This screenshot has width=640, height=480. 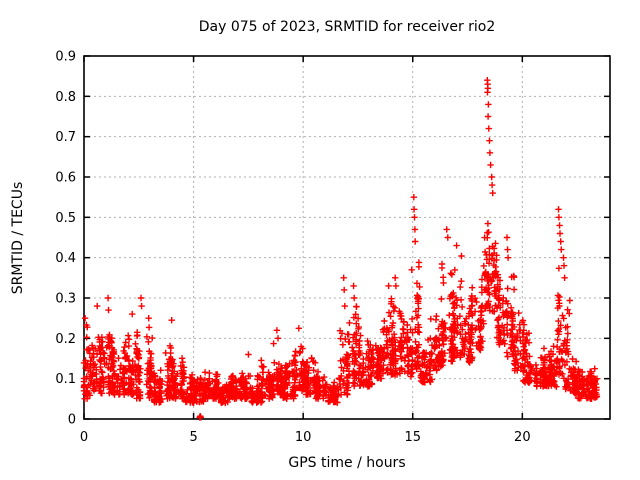 What do you see at coordinates (65, 299) in the screenshot?
I see `y-tick-label: 0.3` at bounding box center [65, 299].